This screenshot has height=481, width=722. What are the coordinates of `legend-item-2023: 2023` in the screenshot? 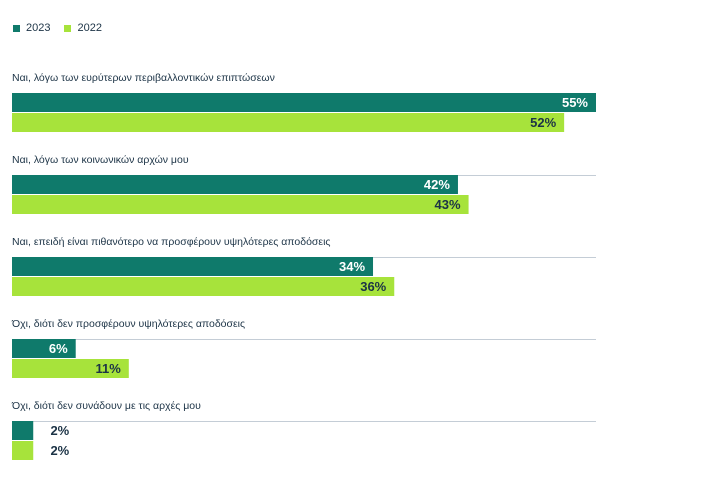 It's located at (31, 28).